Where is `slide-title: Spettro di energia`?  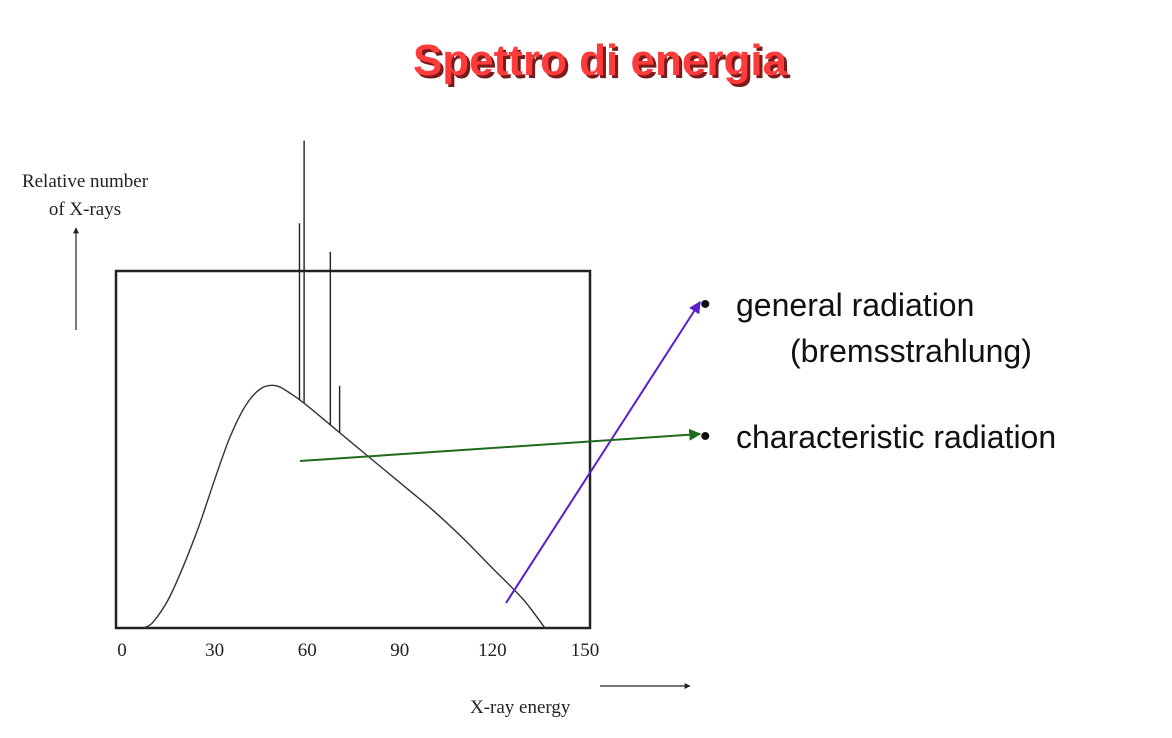
slide-title: Spettro di energia is located at coordinates (600, 60).